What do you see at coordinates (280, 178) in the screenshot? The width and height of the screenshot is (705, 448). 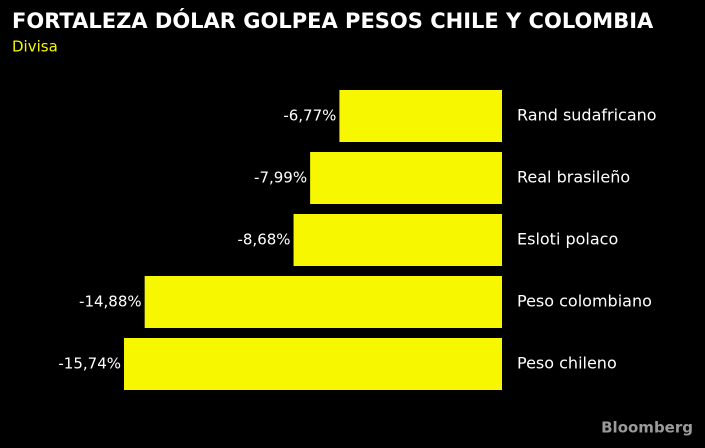 I see `value-label: -7,99%` at bounding box center [280, 178].